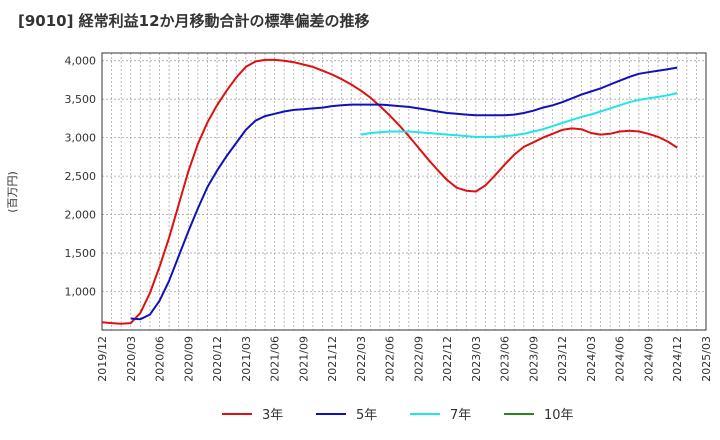 The image size is (720, 440). Describe the element at coordinates (476, 359) in the screenshot. I see `x-tick-label: 2023/03` at that location.